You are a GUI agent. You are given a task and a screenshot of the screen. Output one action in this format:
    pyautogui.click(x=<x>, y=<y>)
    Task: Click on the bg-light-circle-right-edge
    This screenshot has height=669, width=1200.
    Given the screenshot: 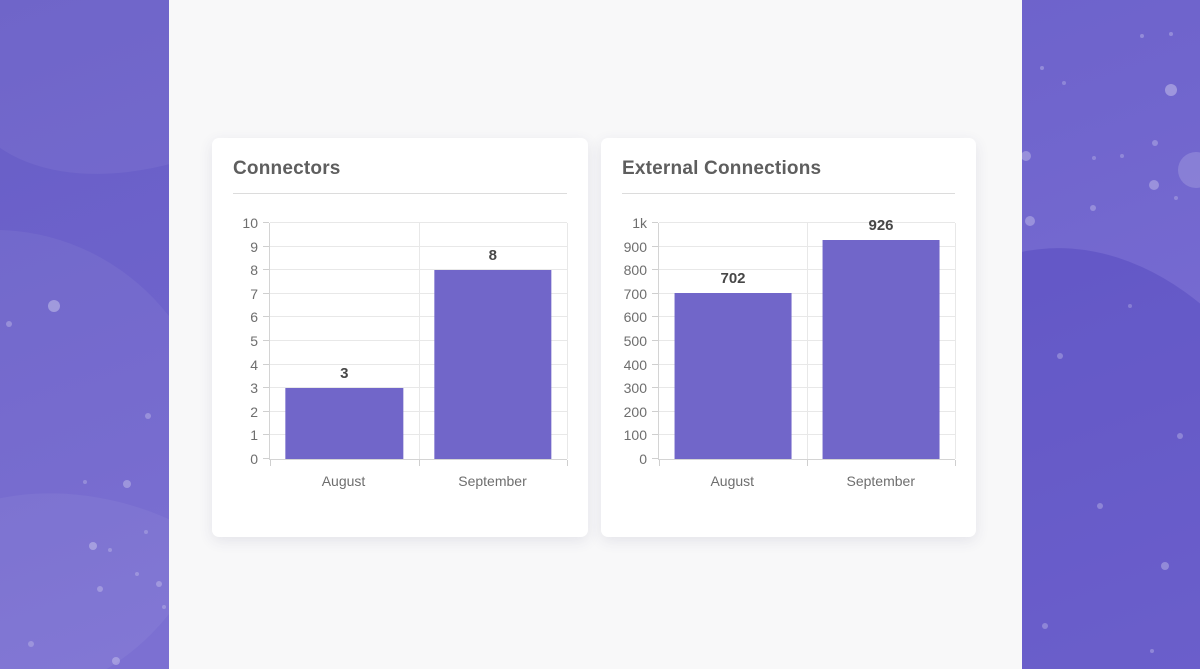 What is the action you would take?
    pyautogui.click(x=1189, y=170)
    